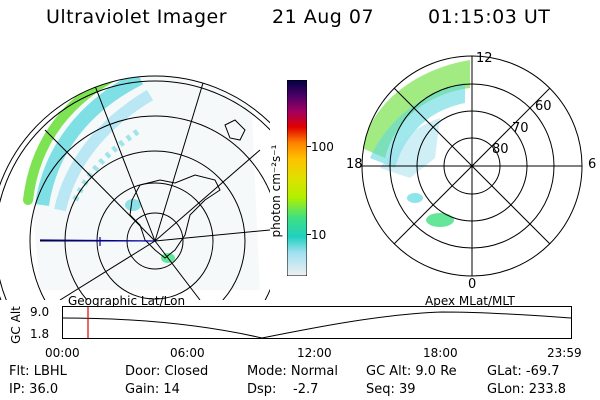 This screenshot has width=600, height=400. What do you see at coordinates (306, 389) in the screenshot?
I see `dsp-value: -2.7` at bounding box center [306, 389].